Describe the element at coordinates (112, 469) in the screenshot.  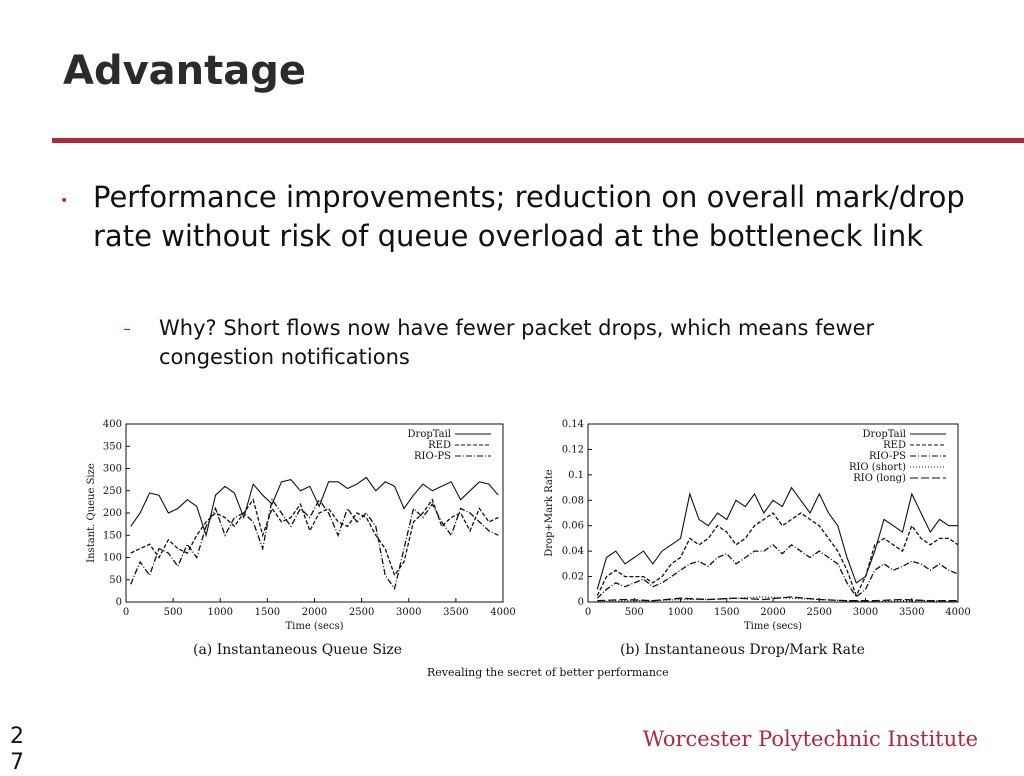
I see `y-tick-label: 300` at that location.